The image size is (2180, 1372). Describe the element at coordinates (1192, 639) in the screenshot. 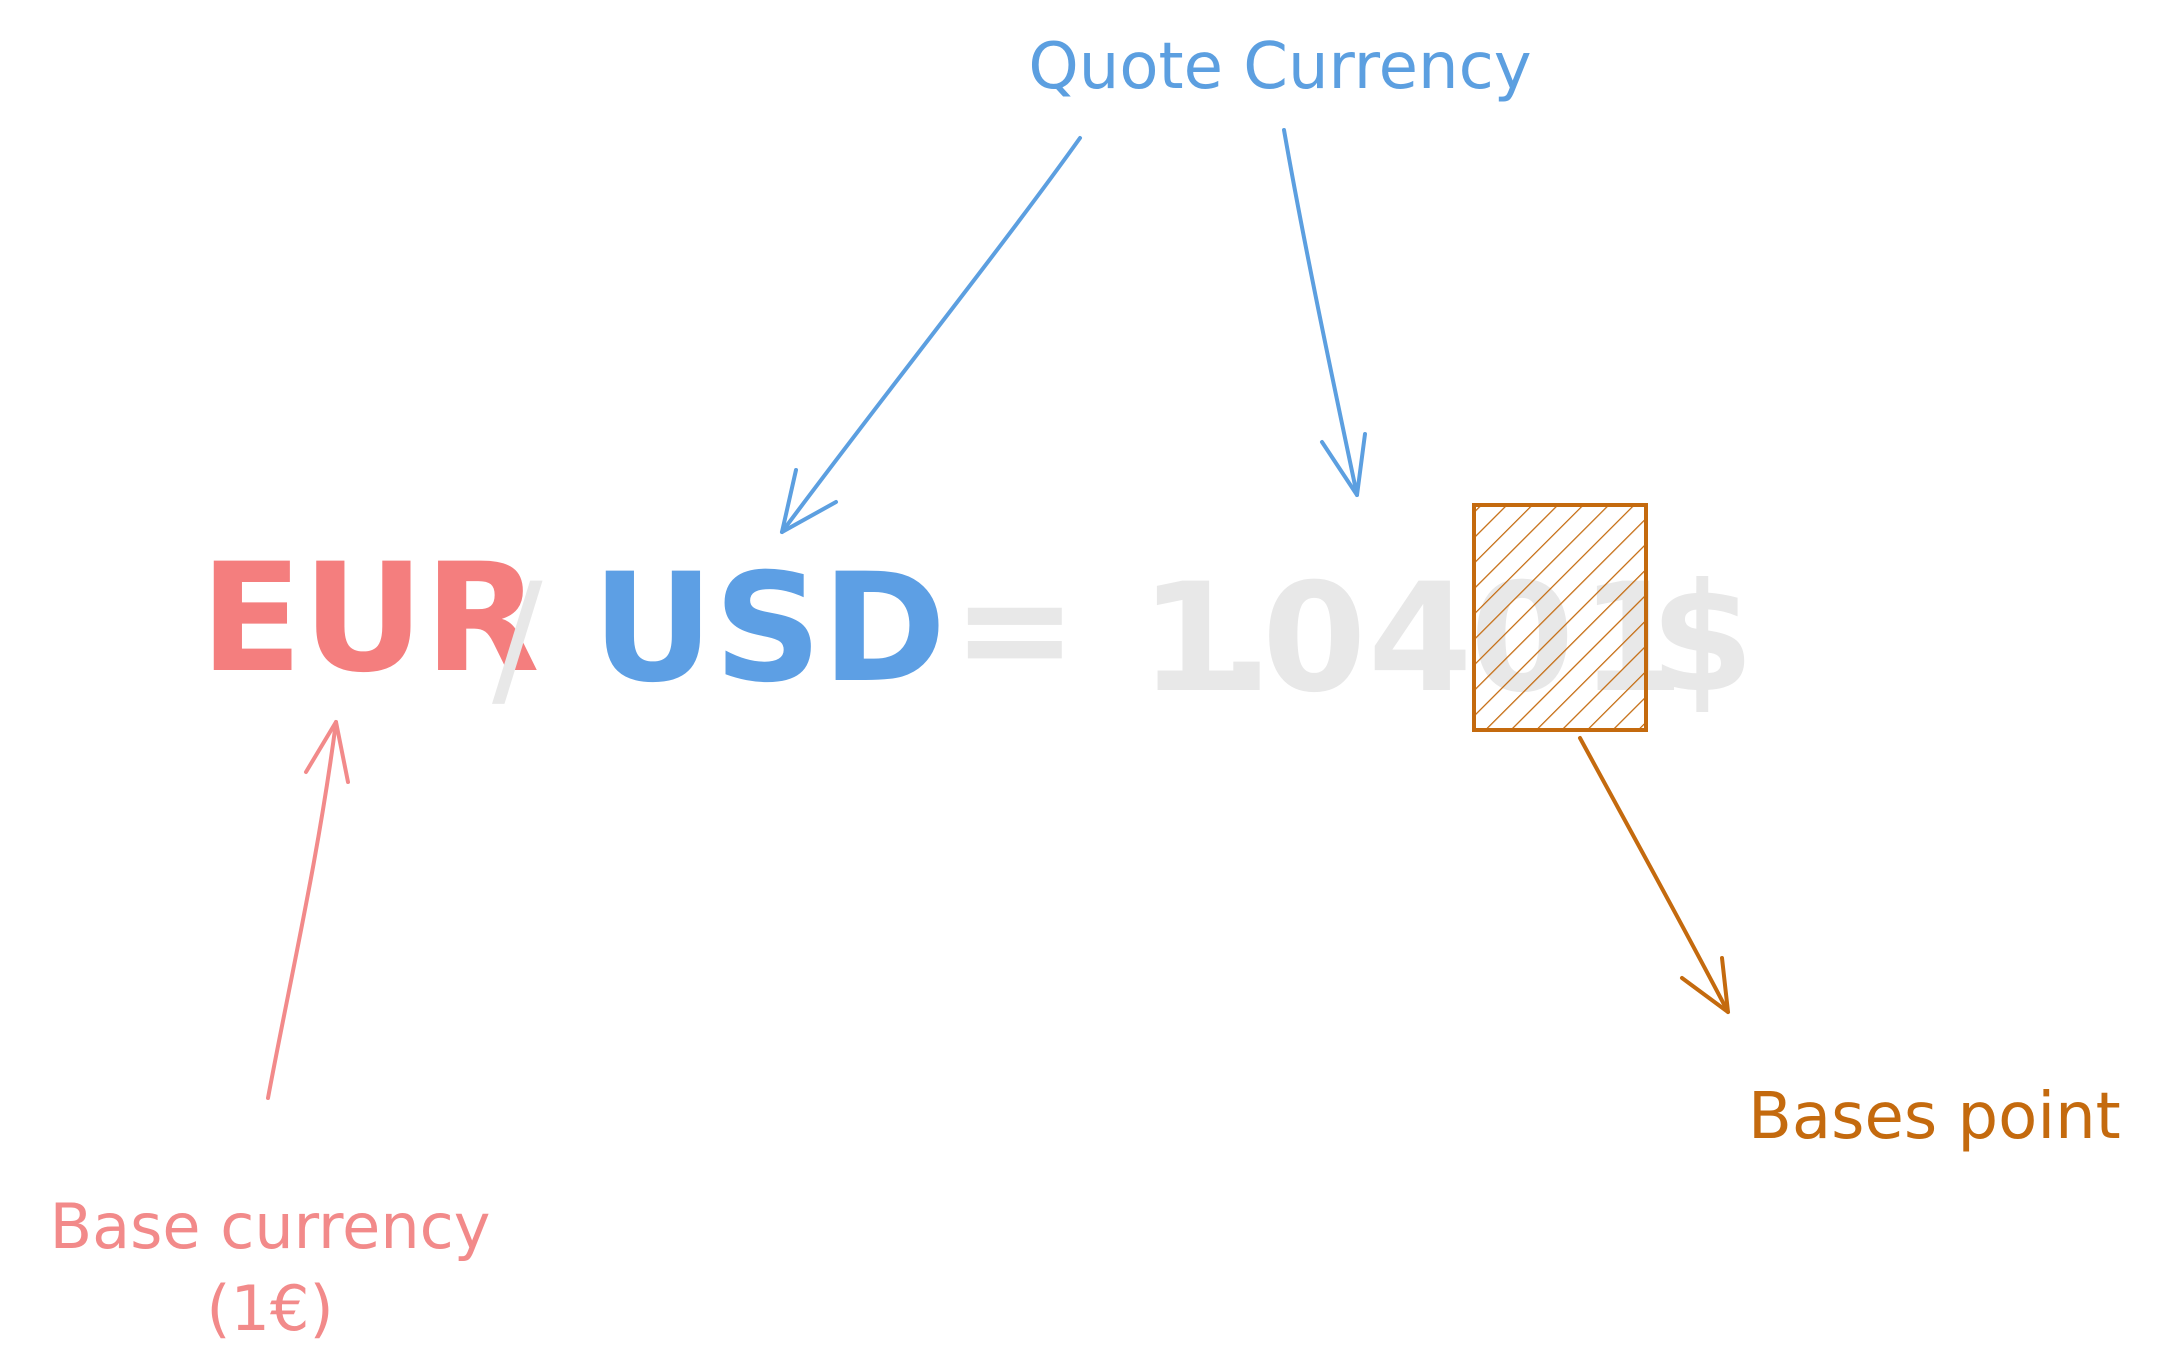

I see `rate-digit-1: 1` at that location.